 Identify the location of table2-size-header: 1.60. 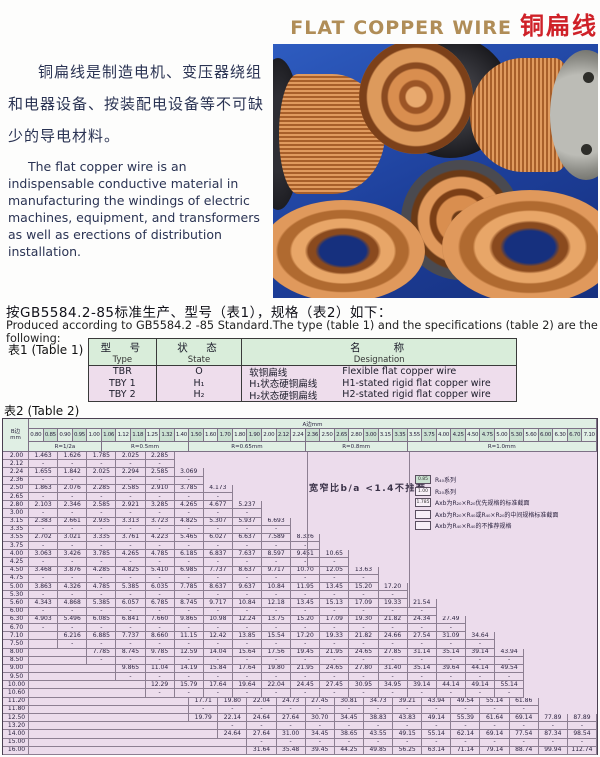
(211, 435).